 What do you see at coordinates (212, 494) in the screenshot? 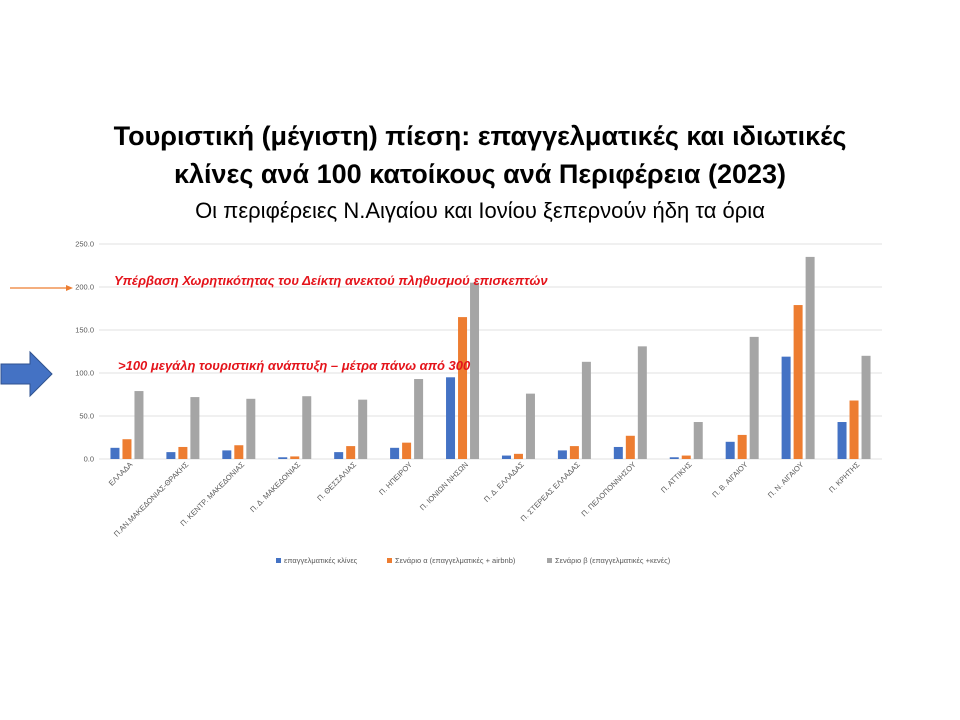
I see `x-tick-label: Π. ΚΕΝΤΡ. ΜΑΚΕΔΟΝΙΑΣ` at bounding box center [212, 494].